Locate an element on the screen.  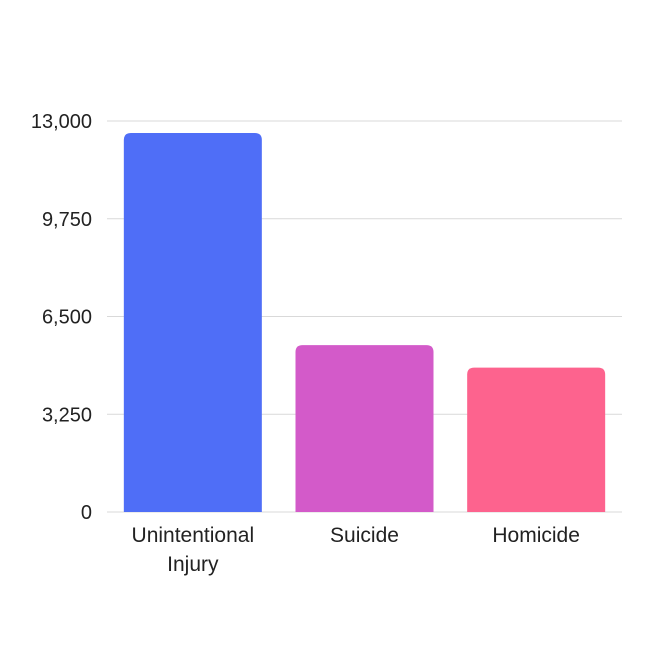
y-tick-label: 3,250 is located at coordinates (67, 415).